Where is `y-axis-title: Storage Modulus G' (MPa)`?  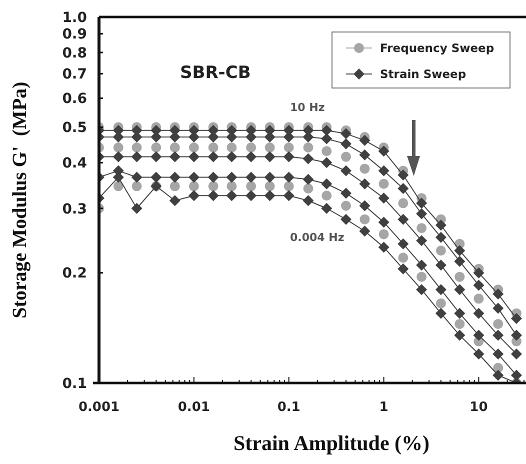
y-axis-title: Storage Modulus G' (MPa) is located at coordinates (20, 200).